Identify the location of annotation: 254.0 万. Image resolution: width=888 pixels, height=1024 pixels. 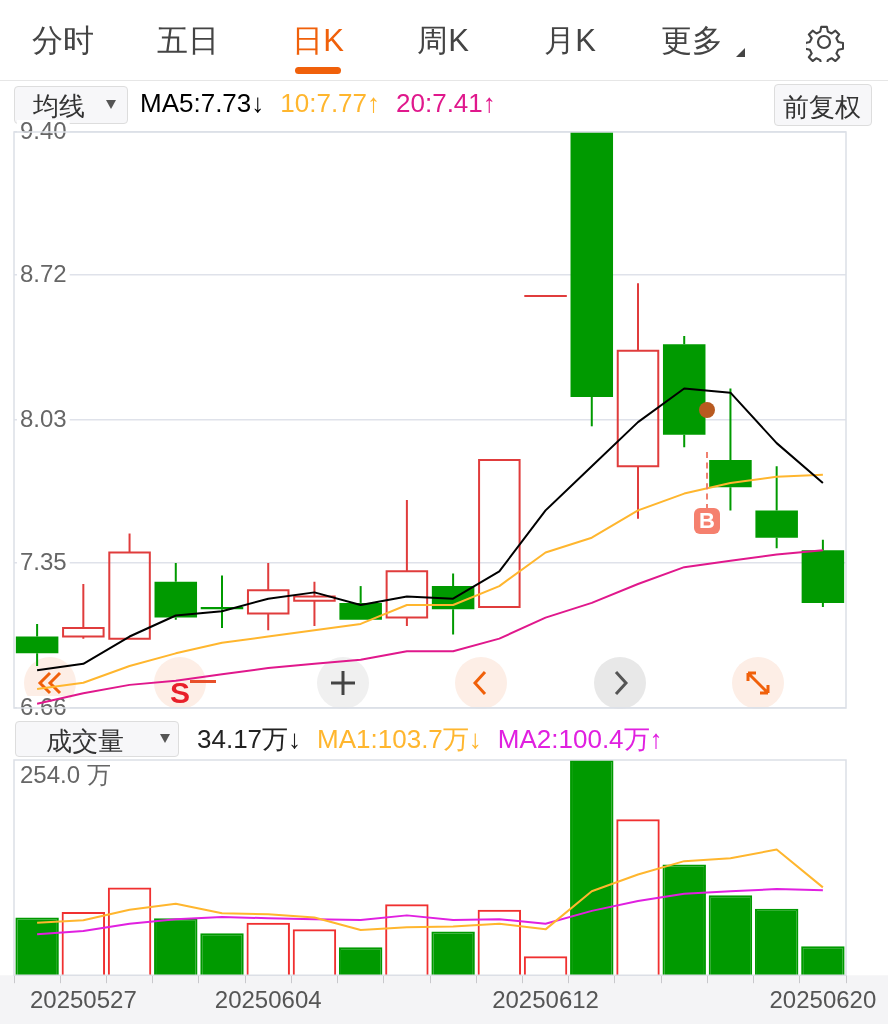
(65, 774).